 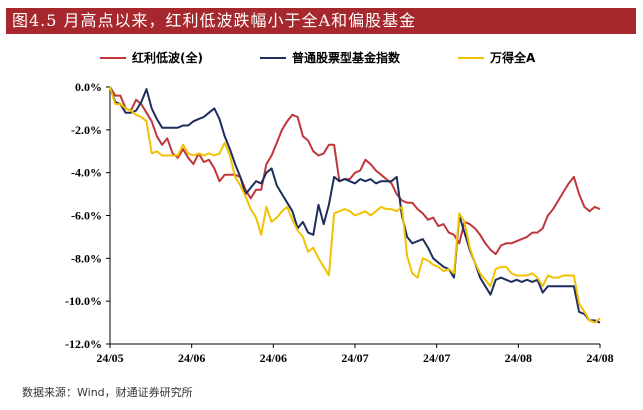 I want to click on legend-label-2: 普通股票型基金指数, so click(x=346, y=57).